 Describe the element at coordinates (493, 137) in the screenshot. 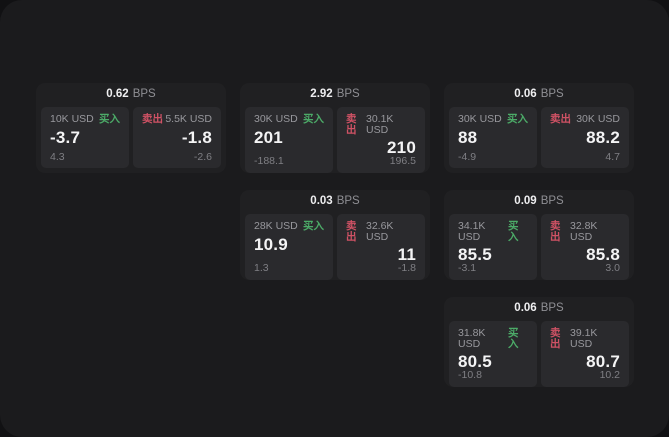

I see `buy-quote-panel: 30K USD 买入 88 -4.9` at that location.